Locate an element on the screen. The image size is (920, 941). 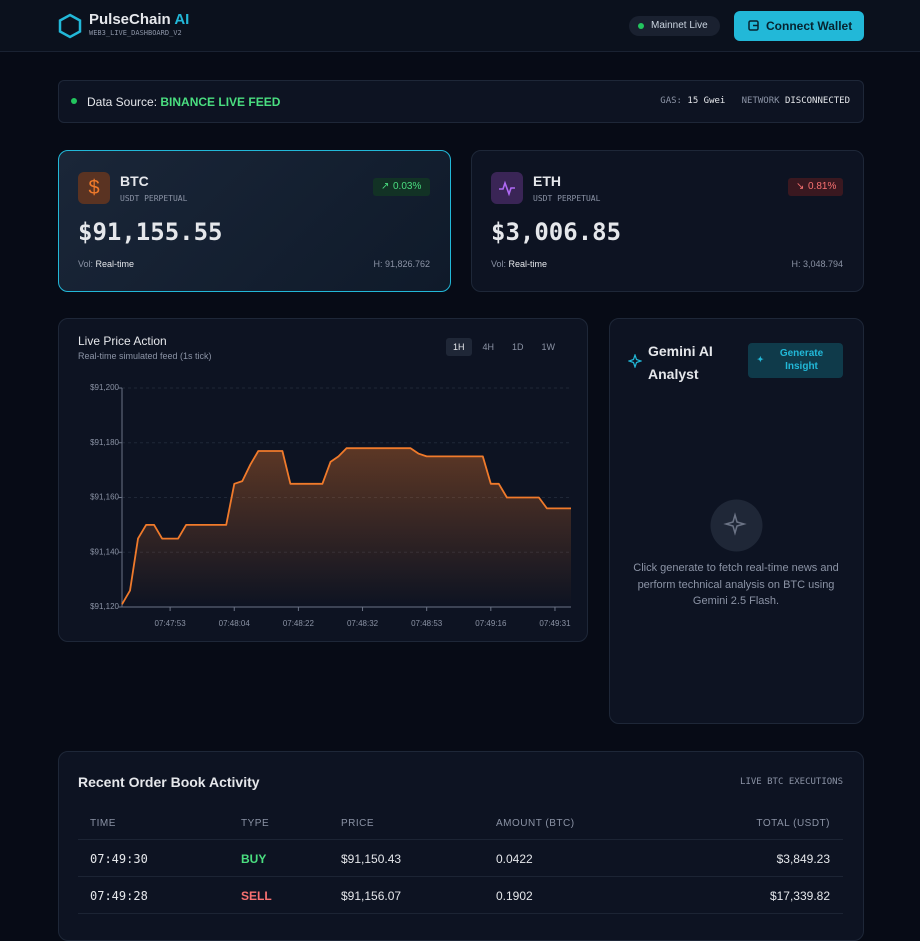
brand: PulseChain is located at coordinates (130, 19).